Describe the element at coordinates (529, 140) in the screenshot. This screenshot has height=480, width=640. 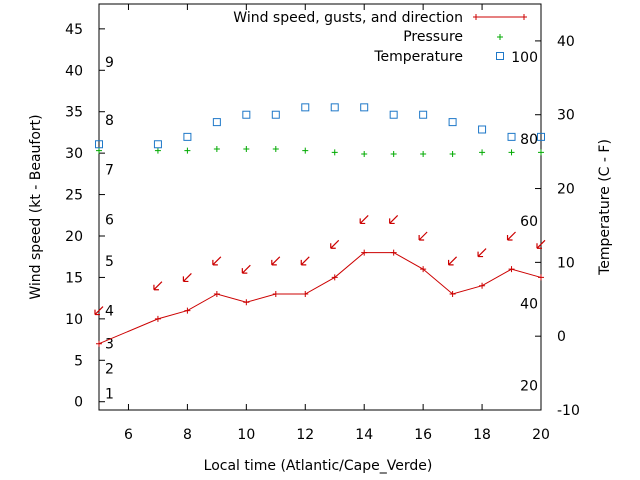
I see `fahrenheit-label: 80` at that location.